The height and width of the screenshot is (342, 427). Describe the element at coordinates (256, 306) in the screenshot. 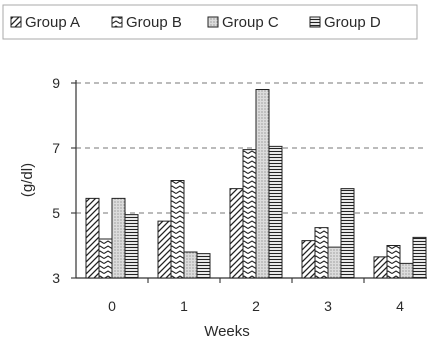

I see `x-tick-label: 2` at that location.